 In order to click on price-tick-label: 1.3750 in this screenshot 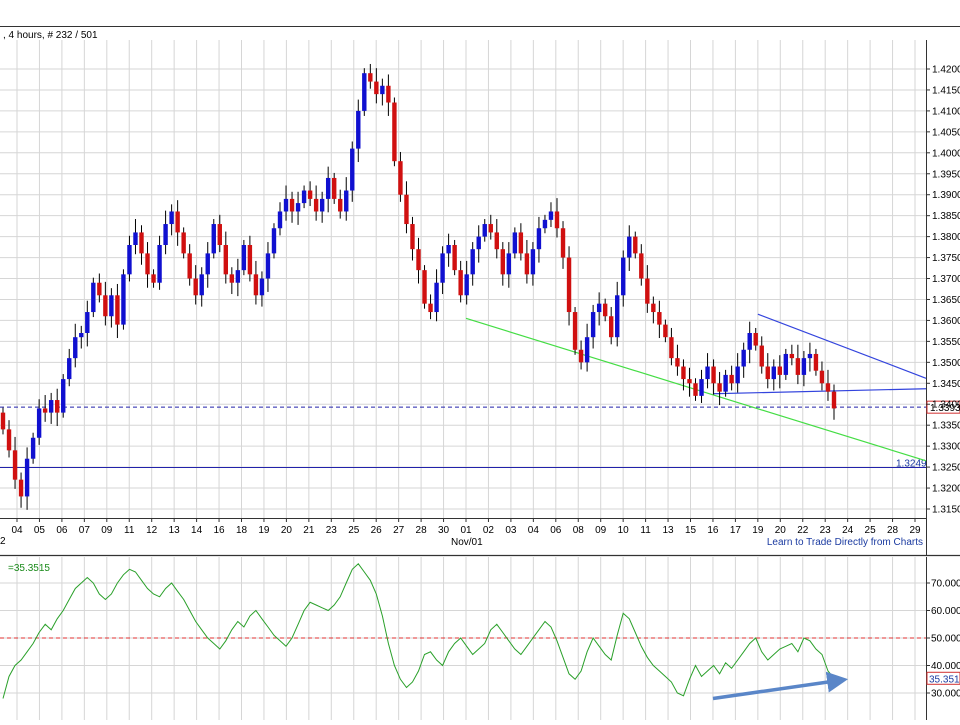, I will do `click(946, 258)`.